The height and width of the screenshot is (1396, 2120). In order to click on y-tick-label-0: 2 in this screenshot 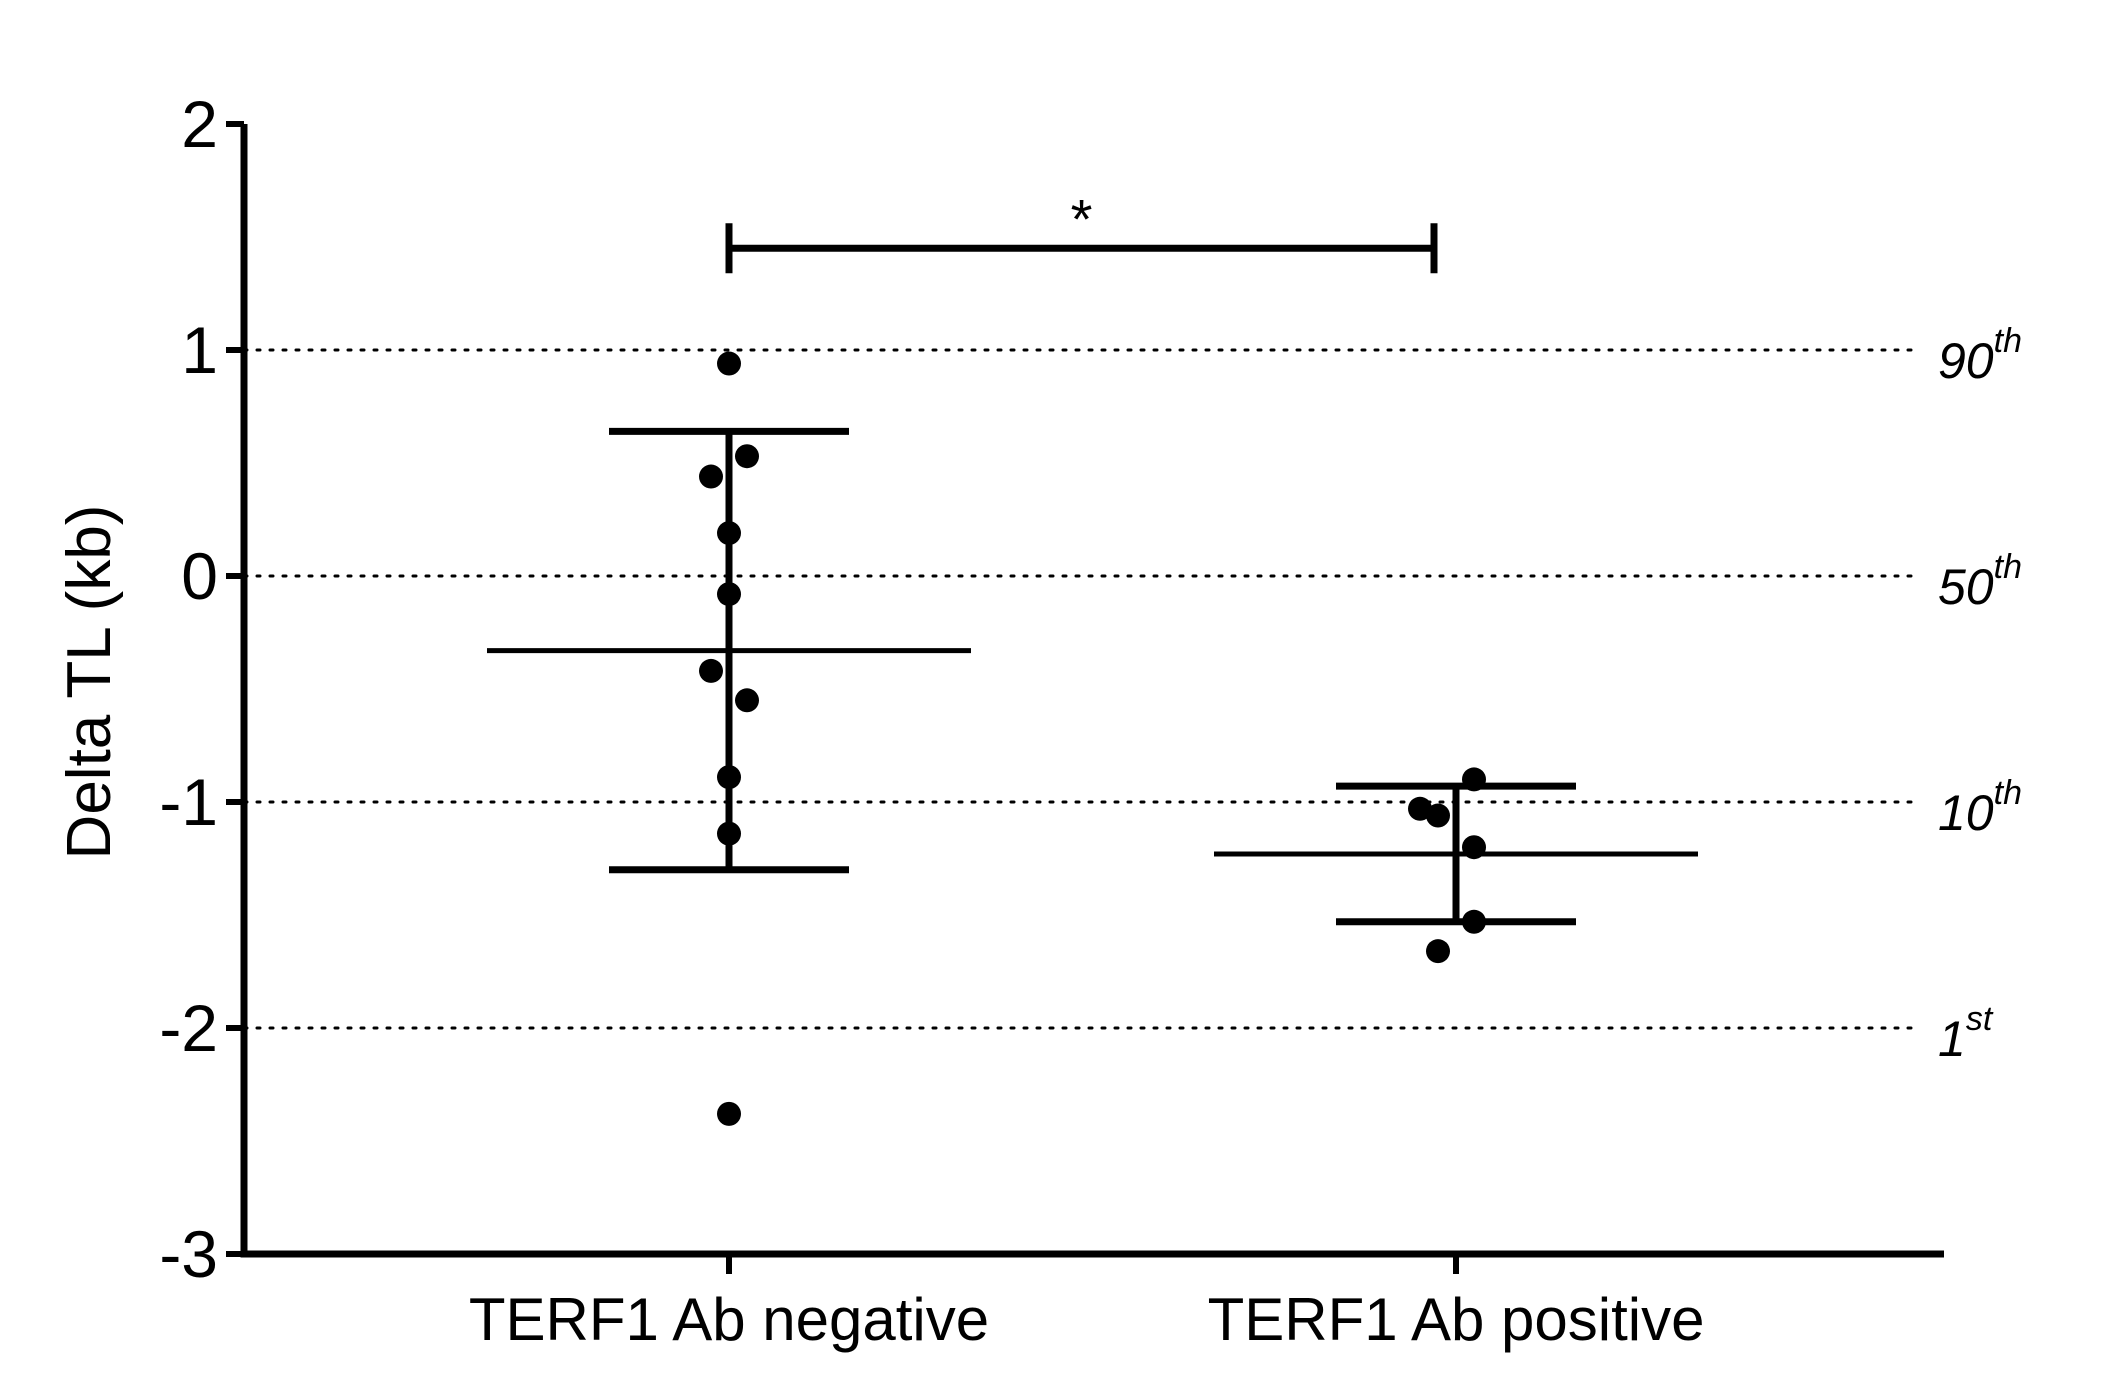, I will do `click(199, 124)`.